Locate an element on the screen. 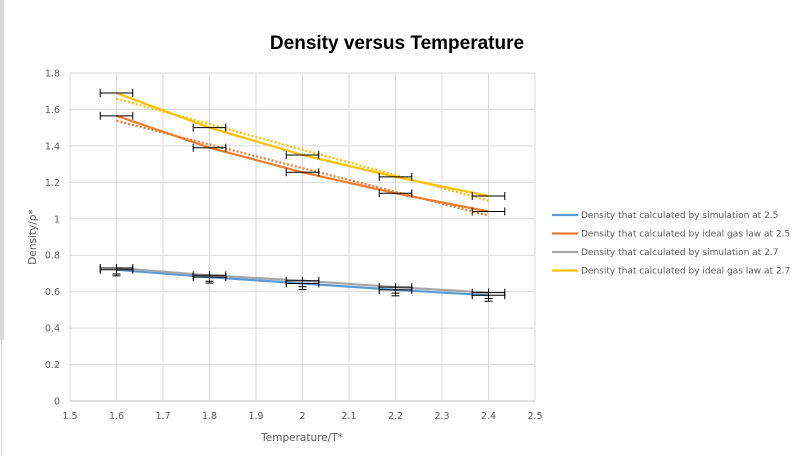 This screenshot has height=456, width=811. x-tick-label: 2.5 is located at coordinates (534, 416).